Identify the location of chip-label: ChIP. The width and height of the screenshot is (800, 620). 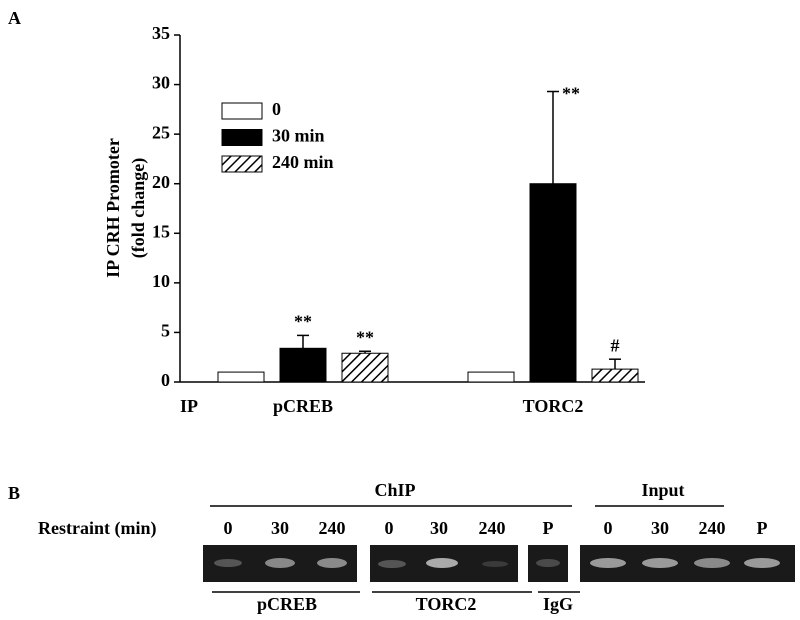
(394, 490).